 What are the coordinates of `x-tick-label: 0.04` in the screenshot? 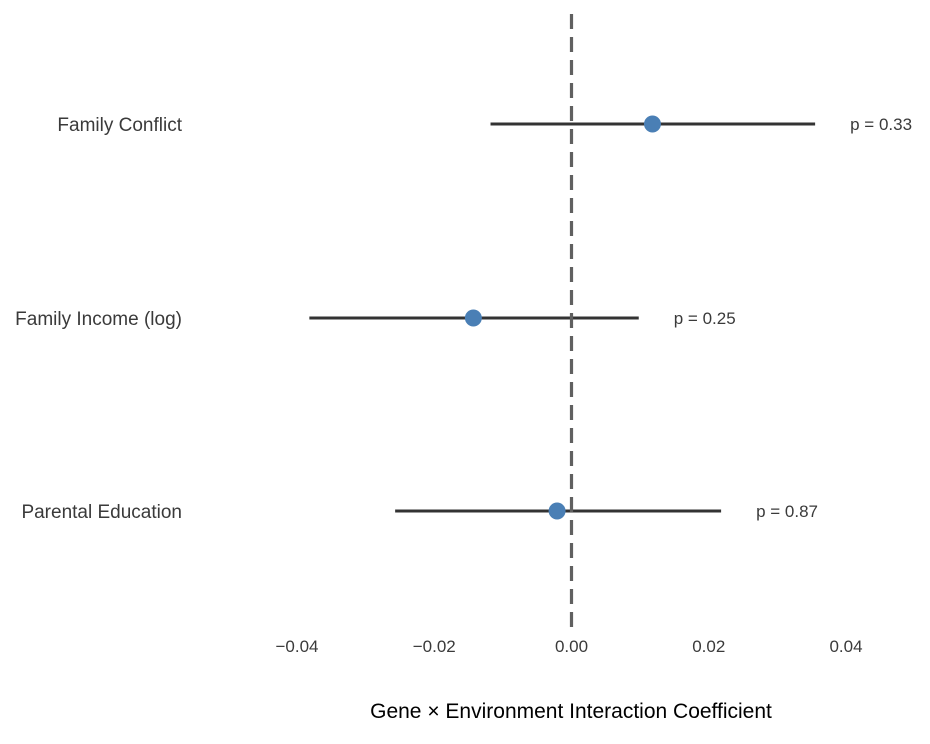 It's located at (845, 646).